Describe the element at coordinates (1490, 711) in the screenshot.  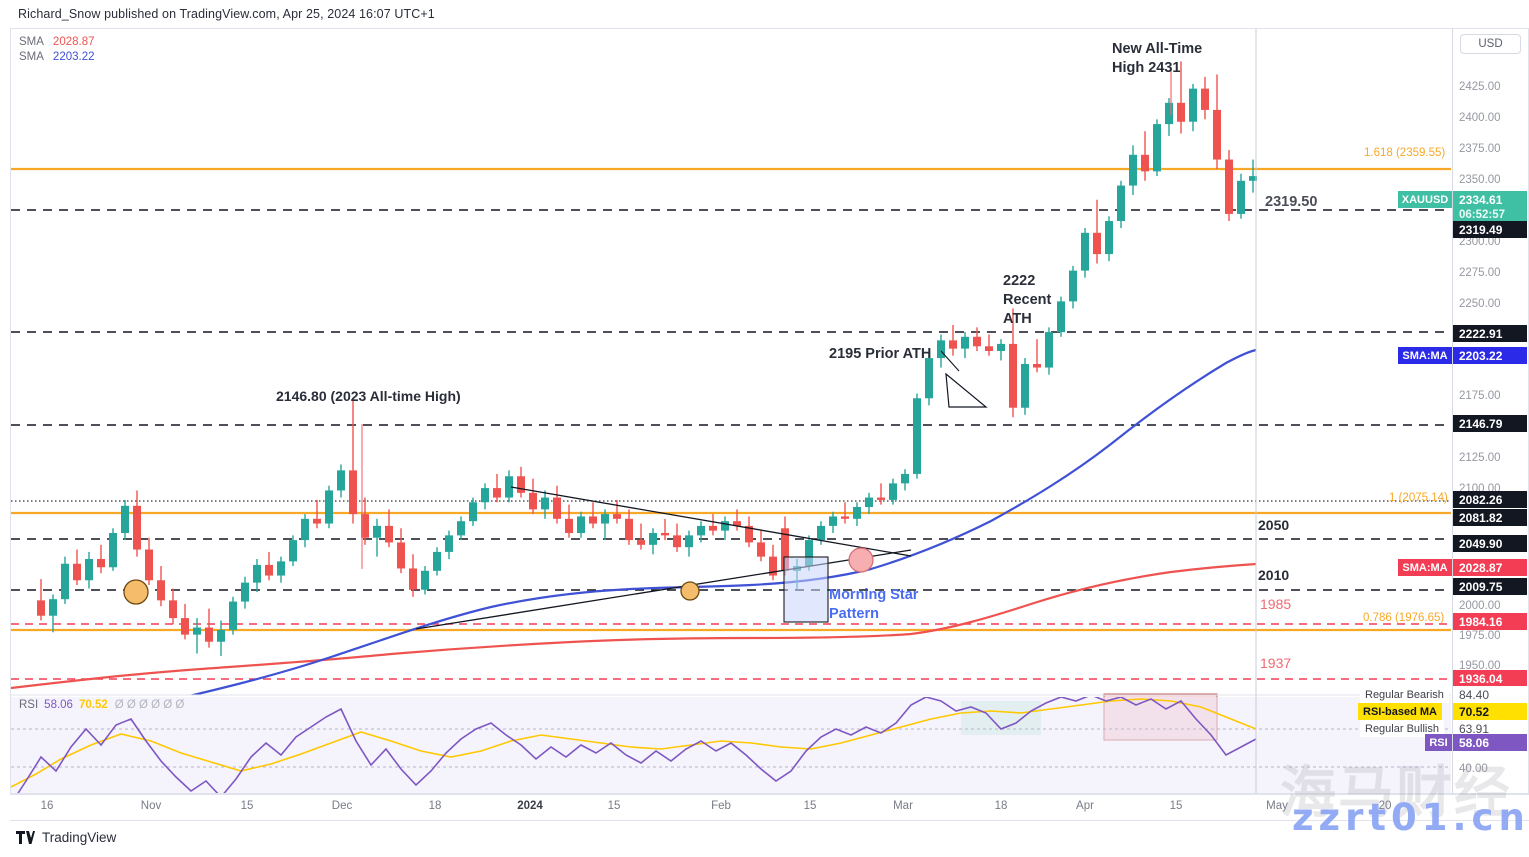
I see `rsi-ma-value: 70.52` at that location.